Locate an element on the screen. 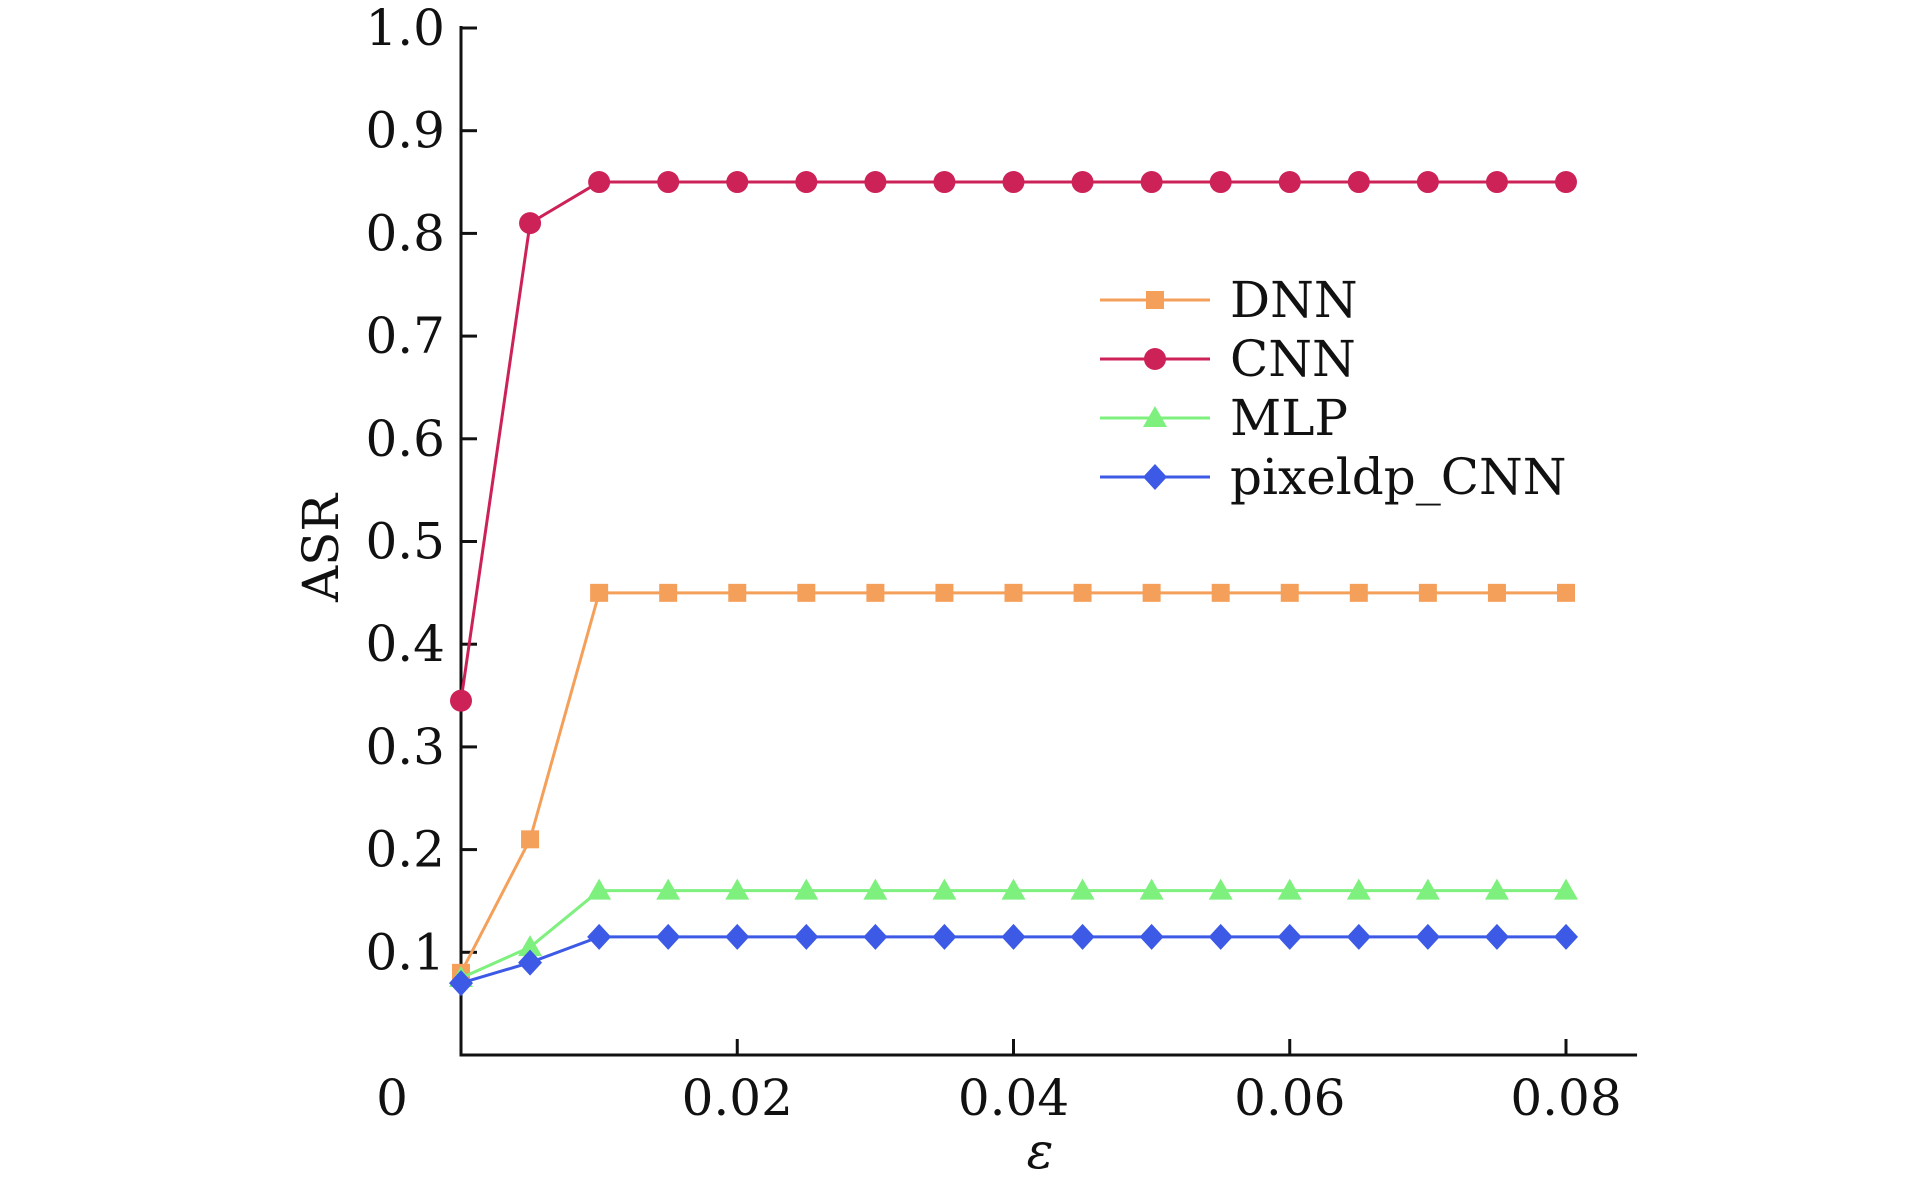  y-tick-label-9: 1.0 is located at coordinates (405, 28).